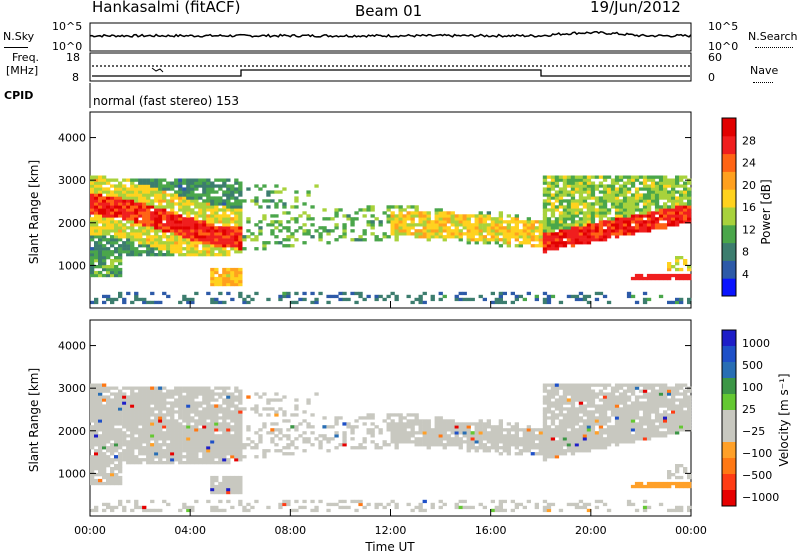 The width and height of the screenshot is (800, 554). What do you see at coordinates (729, 418) in the screenshot?
I see `velocity-colorbar-frame` at bounding box center [729, 418].